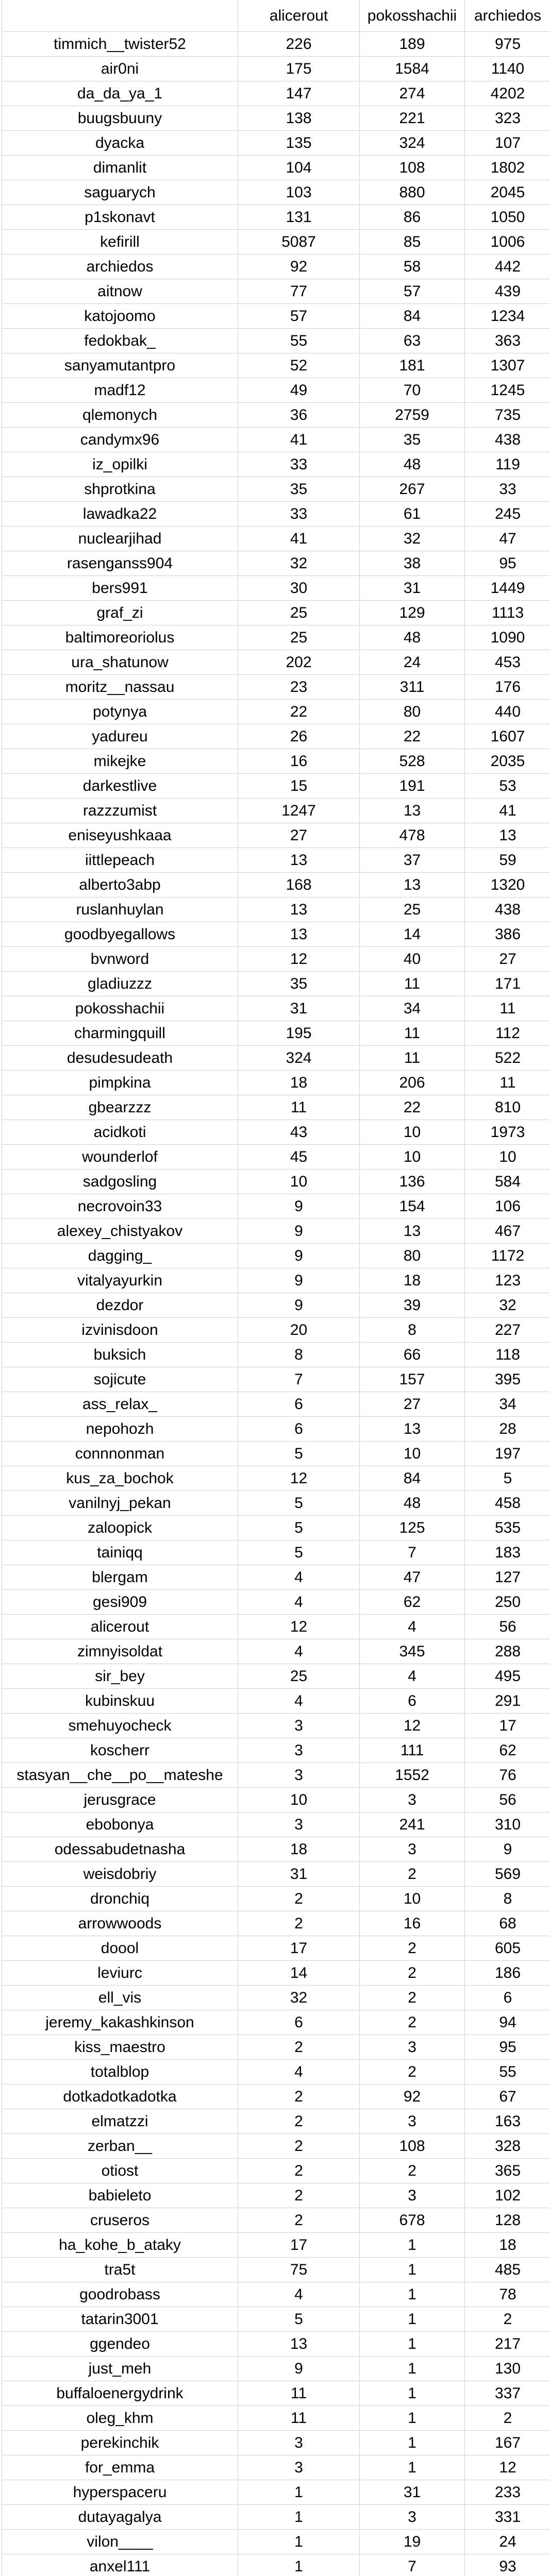 The image size is (550, 2576). I want to click on row-label: necrovoin33, so click(120, 1206).